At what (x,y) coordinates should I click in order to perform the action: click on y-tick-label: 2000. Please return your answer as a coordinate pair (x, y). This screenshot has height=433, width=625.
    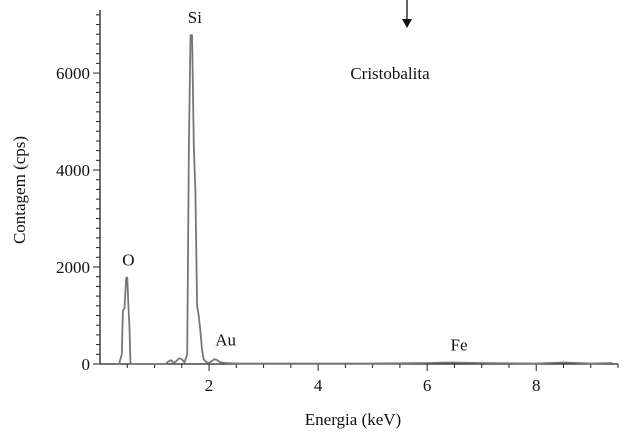
    Looking at the image, I should click on (73, 267).